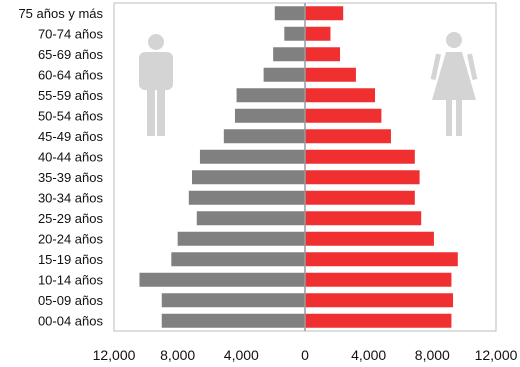  Describe the element at coordinates (454, 84) in the screenshot. I see `female-figure-icon` at that location.